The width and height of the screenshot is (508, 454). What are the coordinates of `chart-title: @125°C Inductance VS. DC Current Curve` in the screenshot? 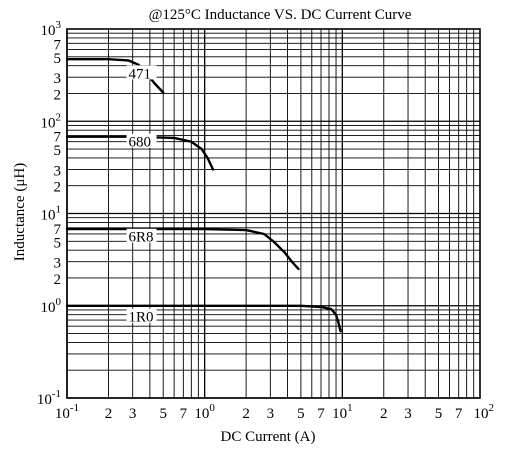 It's located at (280, 15).